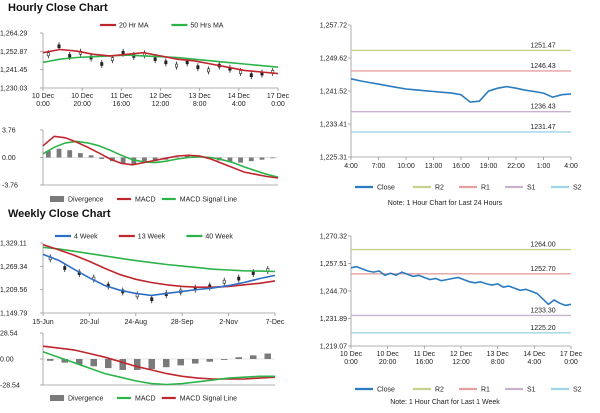 The height and width of the screenshot is (413, 600). What do you see at coordinates (228, 322) in the screenshot?
I see `weekly-ma-xtick-label: 2-Nov` at bounding box center [228, 322].